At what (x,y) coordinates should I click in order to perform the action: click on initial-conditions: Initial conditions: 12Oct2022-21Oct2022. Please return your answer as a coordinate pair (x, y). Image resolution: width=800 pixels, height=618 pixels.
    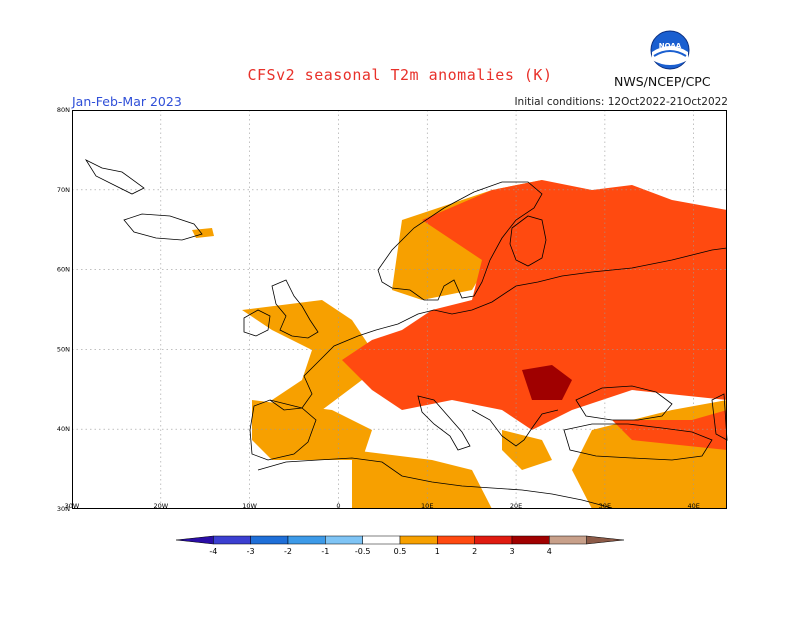
    Looking at the image, I should click on (621, 102).